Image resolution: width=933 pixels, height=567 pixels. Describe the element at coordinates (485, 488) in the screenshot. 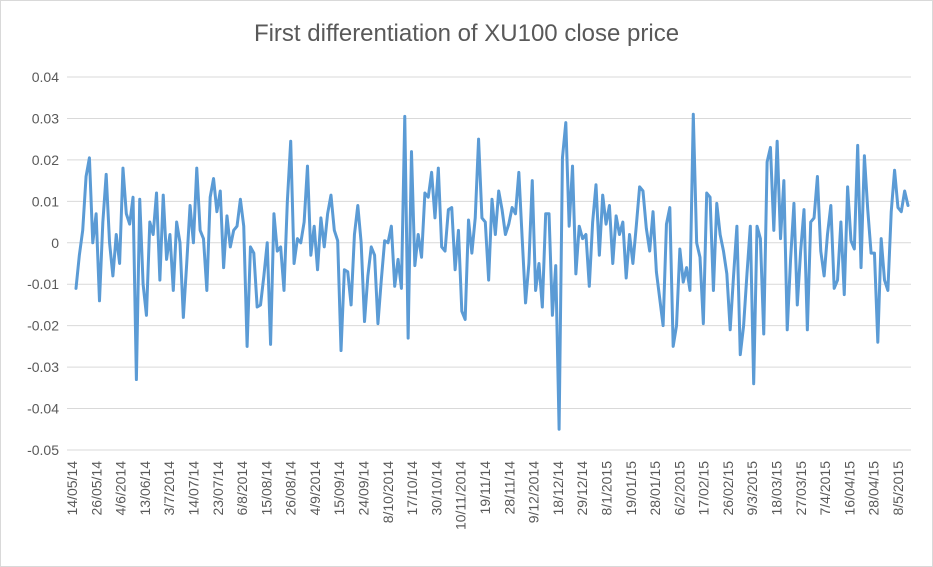

I see `x-tick-label: 19/11/14` at that location.